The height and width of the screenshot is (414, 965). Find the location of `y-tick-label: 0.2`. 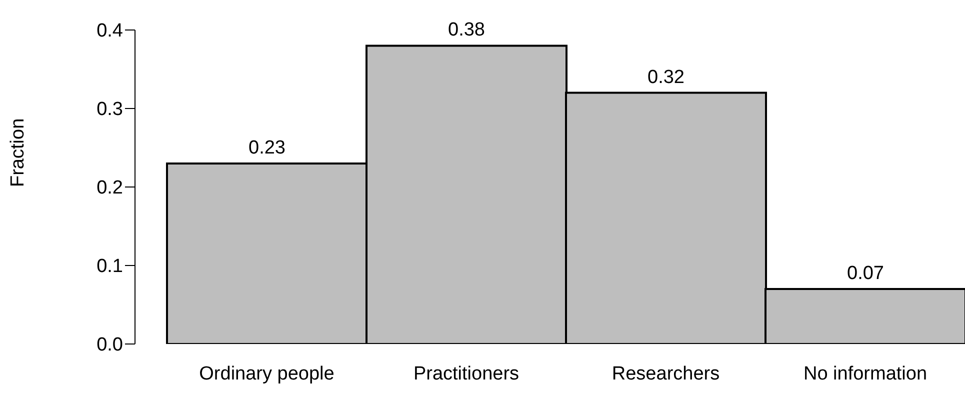

y-tick-label: 0.2 is located at coordinates (109, 188).